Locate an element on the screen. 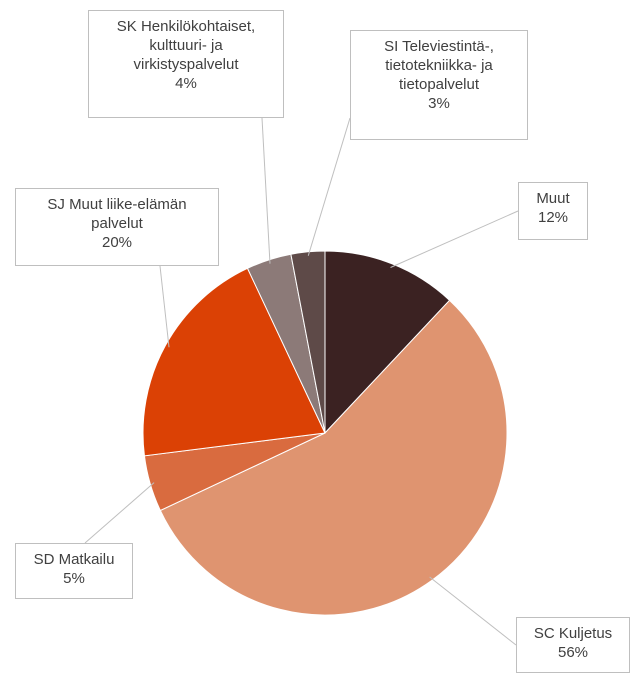  category-label: SD Matkailu is located at coordinates (74, 559).